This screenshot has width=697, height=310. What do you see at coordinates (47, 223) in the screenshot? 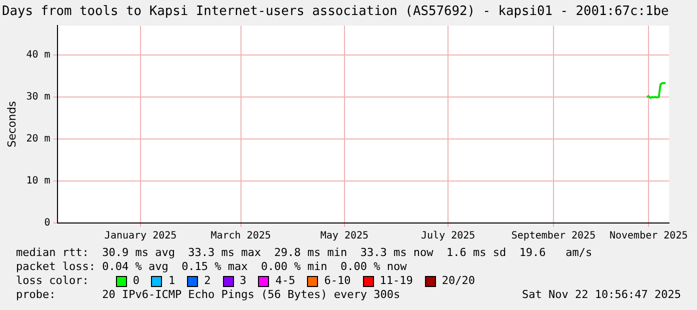
I see `y-tick-label: 0` at bounding box center [47, 223].